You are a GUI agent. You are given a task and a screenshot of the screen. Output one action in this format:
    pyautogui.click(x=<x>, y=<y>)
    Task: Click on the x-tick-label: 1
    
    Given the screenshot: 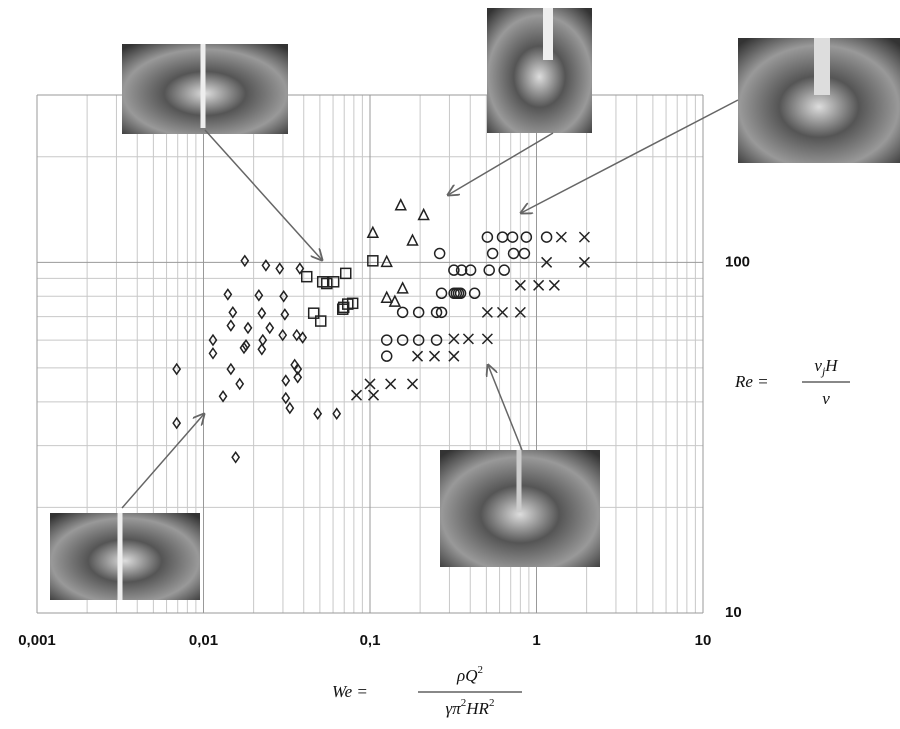 What is the action you would take?
    pyautogui.click(x=536, y=640)
    